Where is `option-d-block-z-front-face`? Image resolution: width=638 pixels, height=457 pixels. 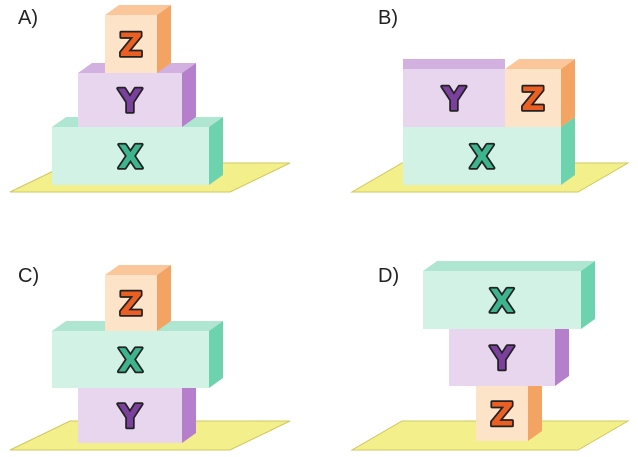 option-d-block-z-front-face is located at coordinates (502, 413).